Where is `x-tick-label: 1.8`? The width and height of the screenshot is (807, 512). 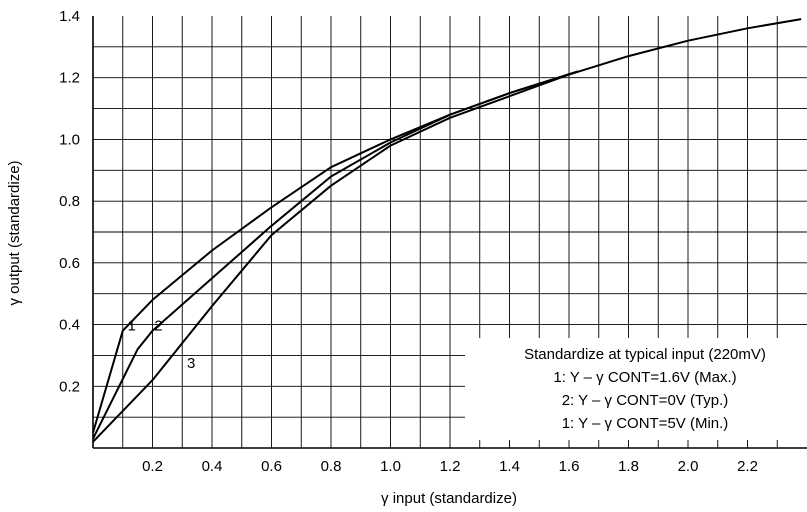
x-tick-label: 1.8 is located at coordinates (628, 466).